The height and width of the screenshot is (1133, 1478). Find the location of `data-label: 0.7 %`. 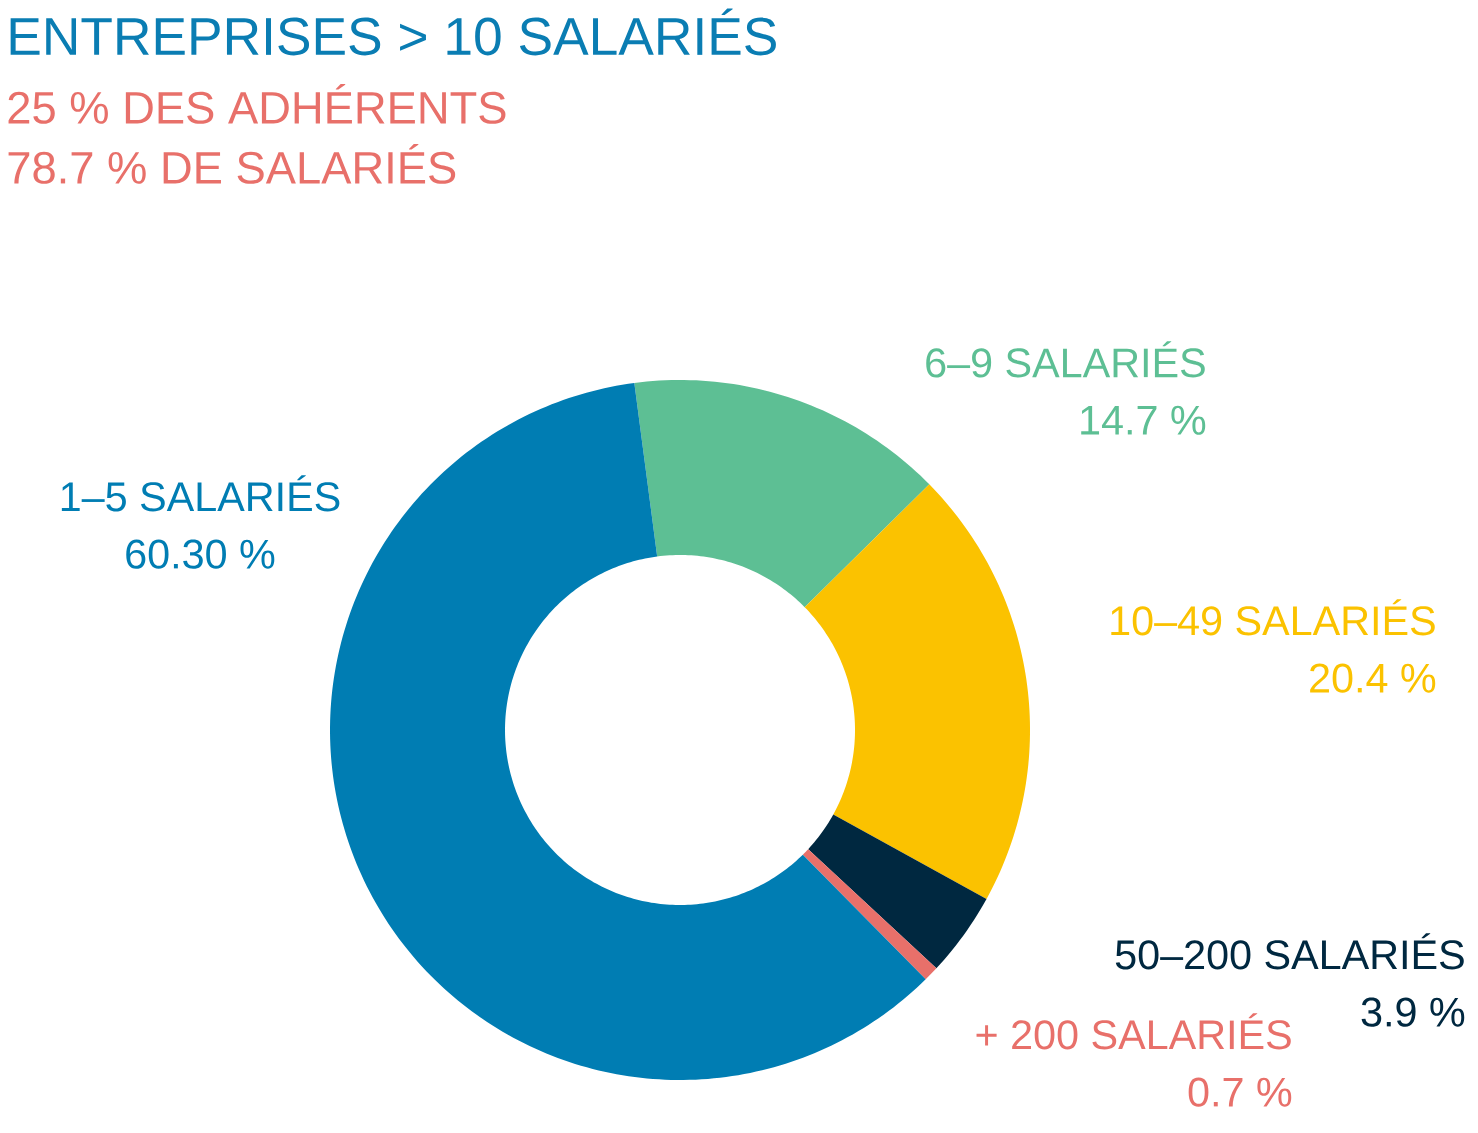

data-label: 0.7 % is located at coordinates (1240, 1092).